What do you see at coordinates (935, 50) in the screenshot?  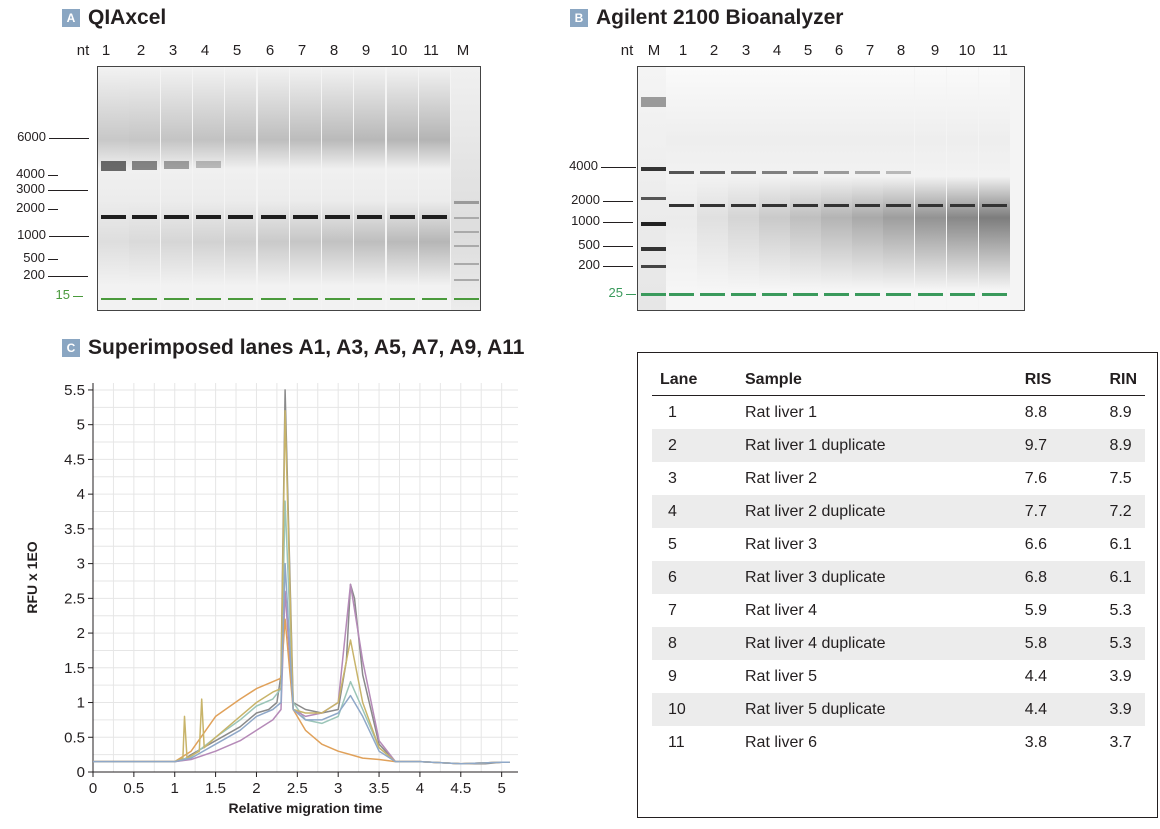 I see `panel-b-lane-label: 9` at bounding box center [935, 50].